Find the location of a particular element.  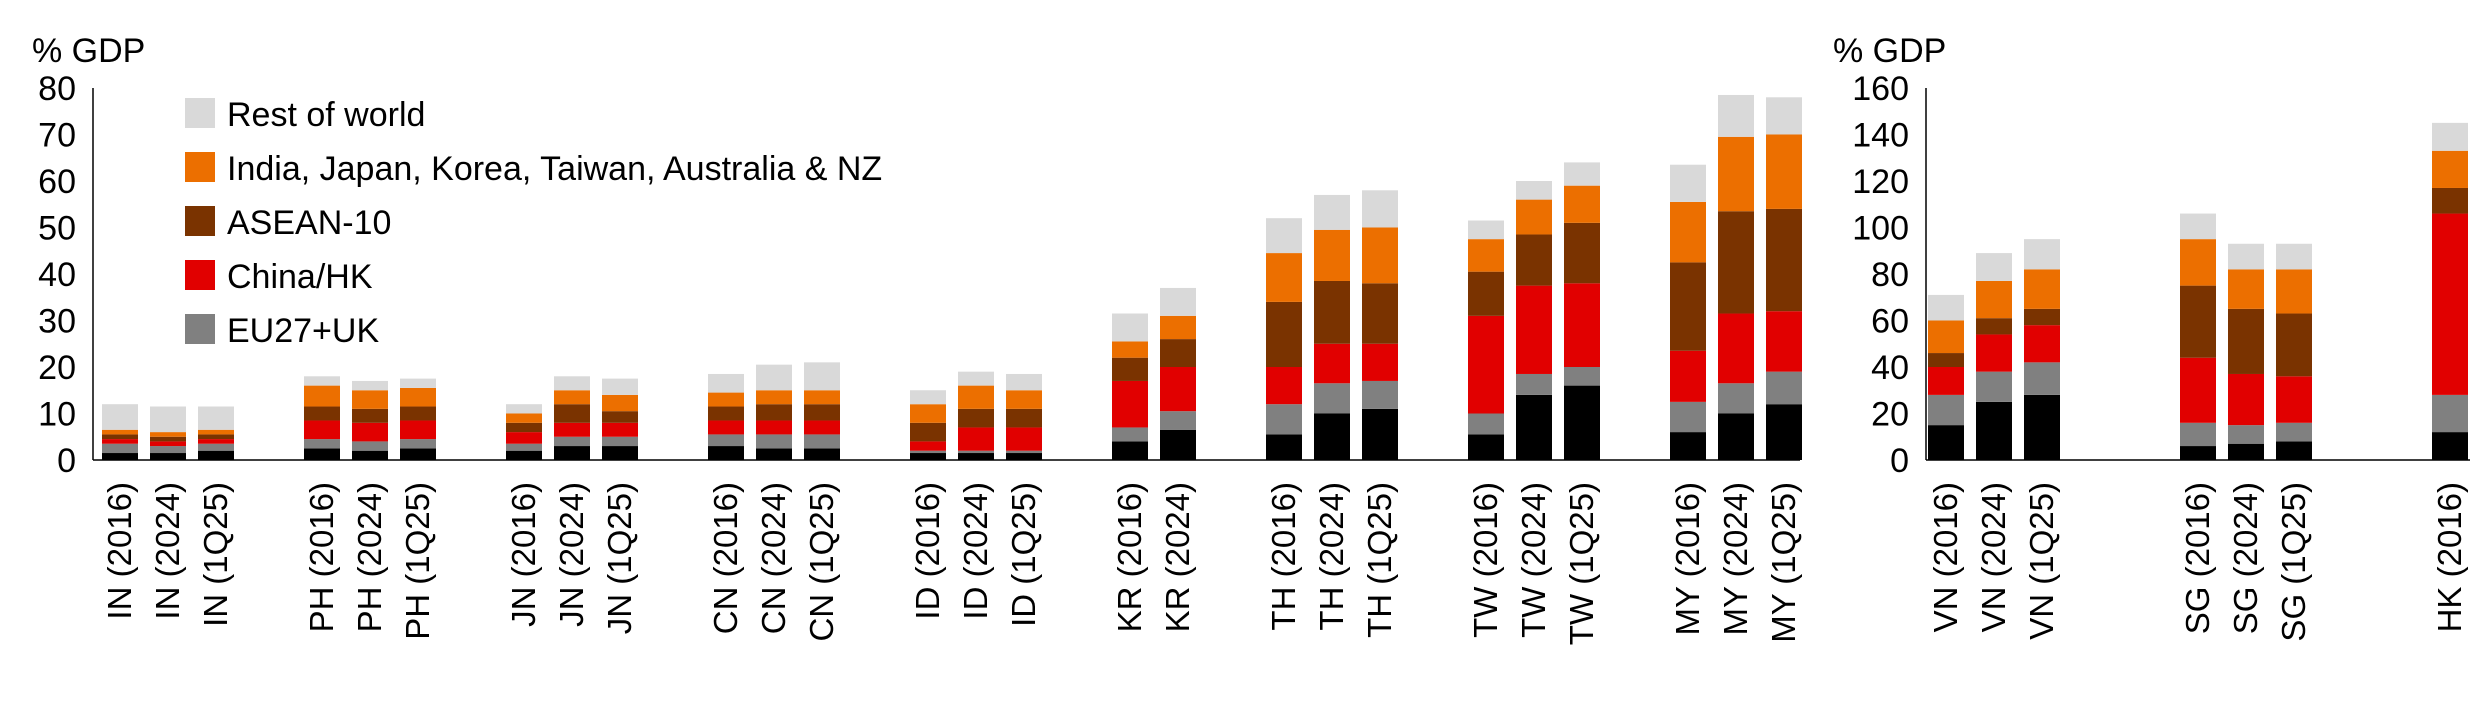

x-tick-label: MY (1Q25) is located at coordinates (1783, 562).